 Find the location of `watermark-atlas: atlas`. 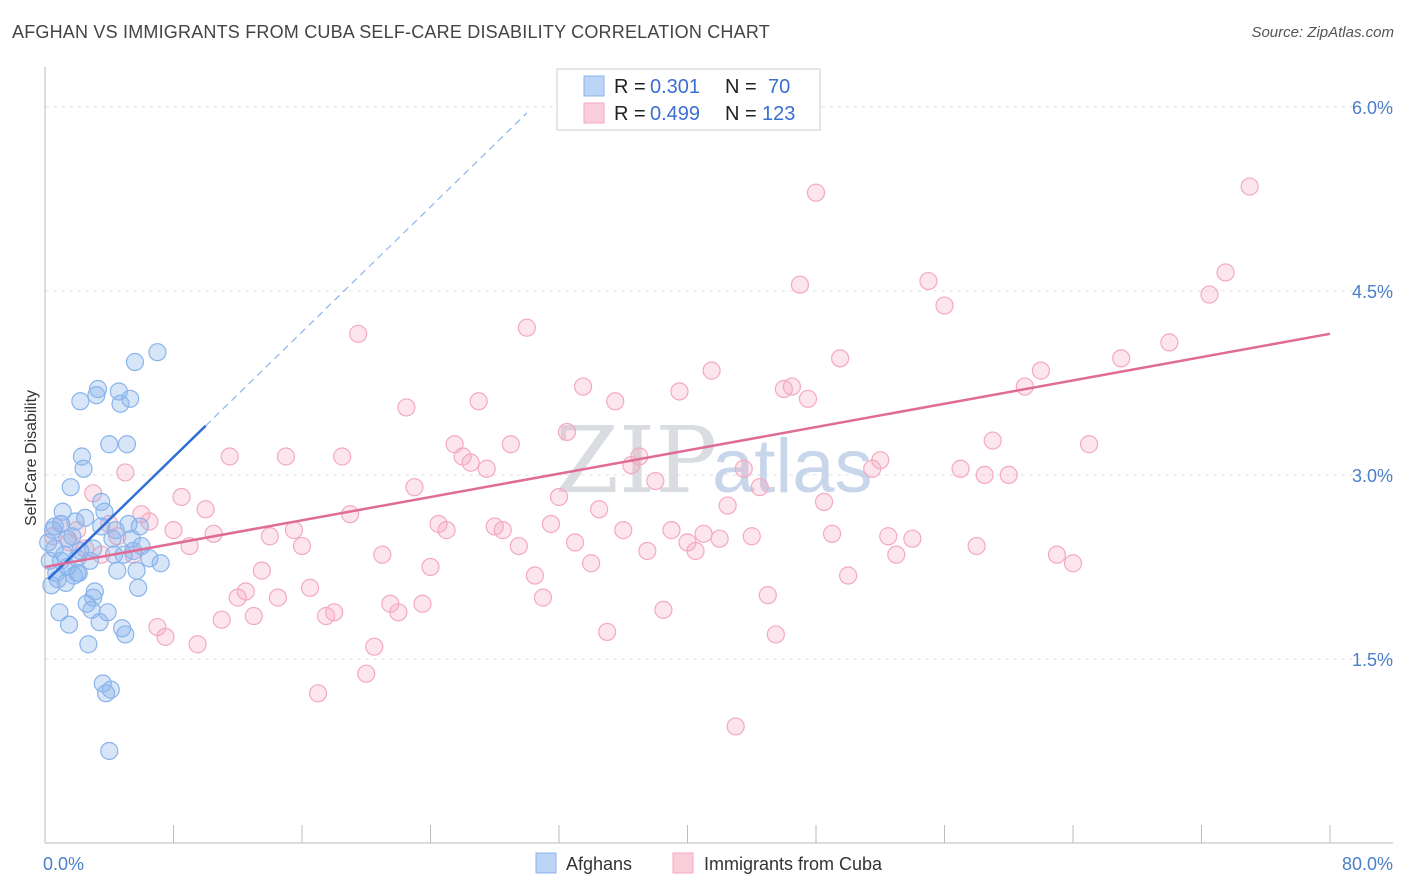

watermark-atlas: atlas is located at coordinates (792, 466).